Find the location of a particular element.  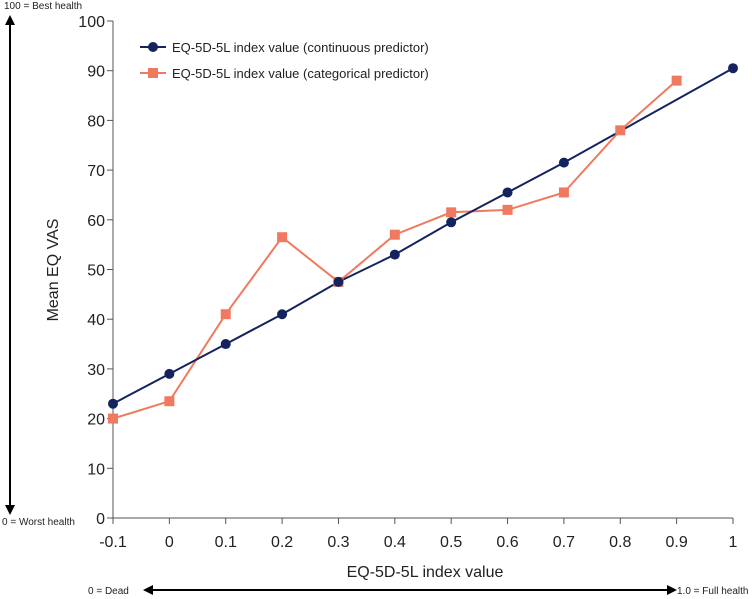

x-tick-label: 0.4 is located at coordinates (395, 542).